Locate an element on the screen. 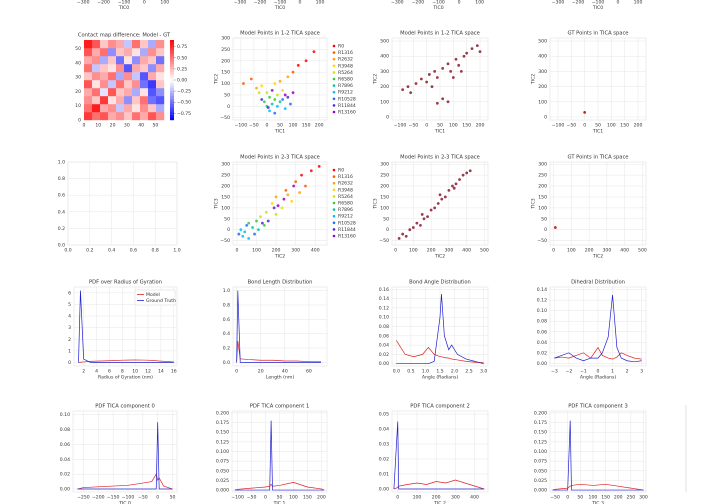 The width and height of the screenshot is (704, 504). y-tick-label: 0.6 is located at coordinates (61, 196).